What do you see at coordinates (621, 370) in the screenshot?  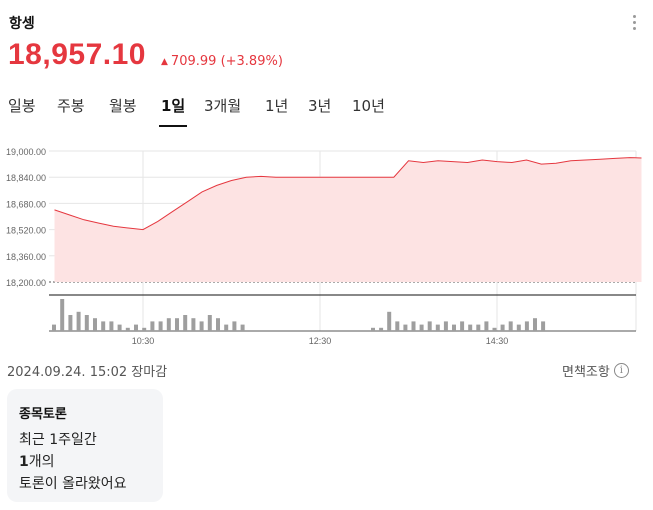 I see `info-icon: i` at bounding box center [621, 370].